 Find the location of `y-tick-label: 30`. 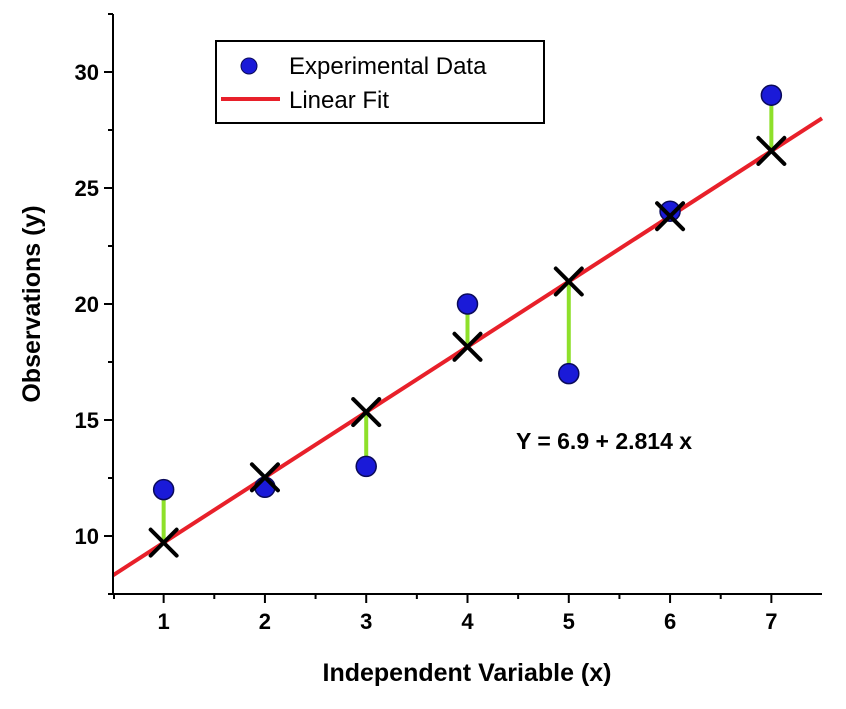

y-tick-label: 30 is located at coordinates (87, 72).